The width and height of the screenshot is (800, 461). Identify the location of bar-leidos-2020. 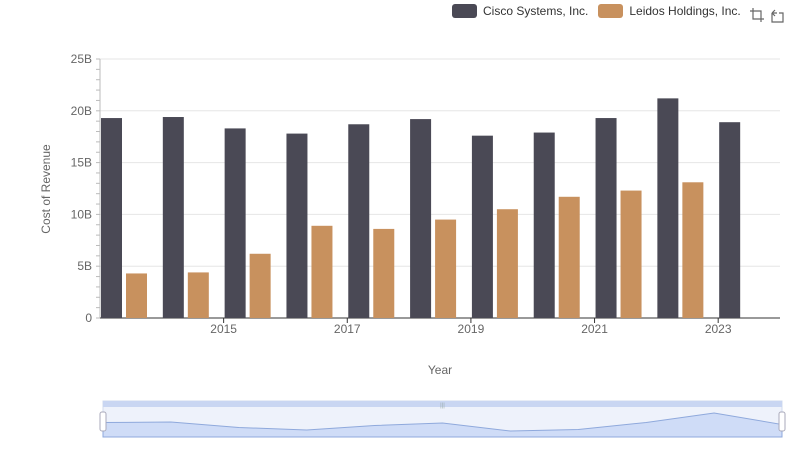
(507, 263).